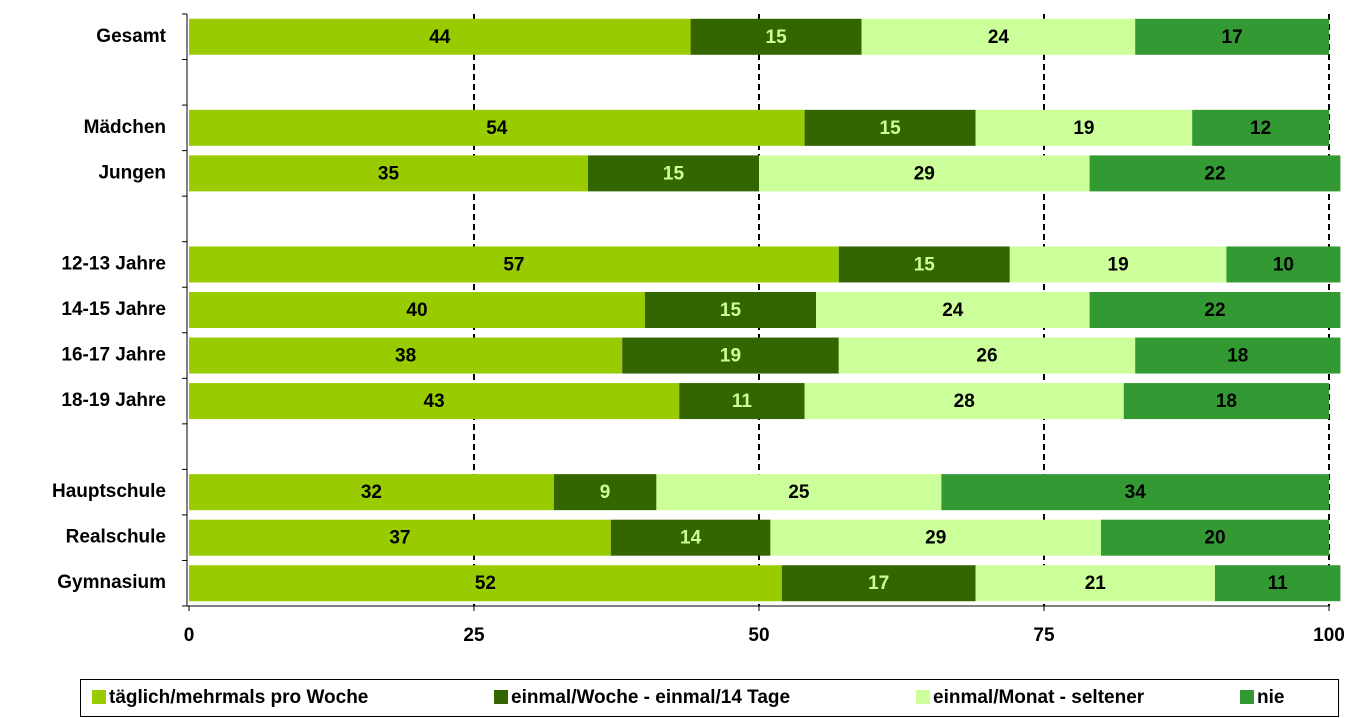  What do you see at coordinates (111, 582) in the screenshot?
I see `y-tick-label: Gymnasium` at bounding box center [111, 582].